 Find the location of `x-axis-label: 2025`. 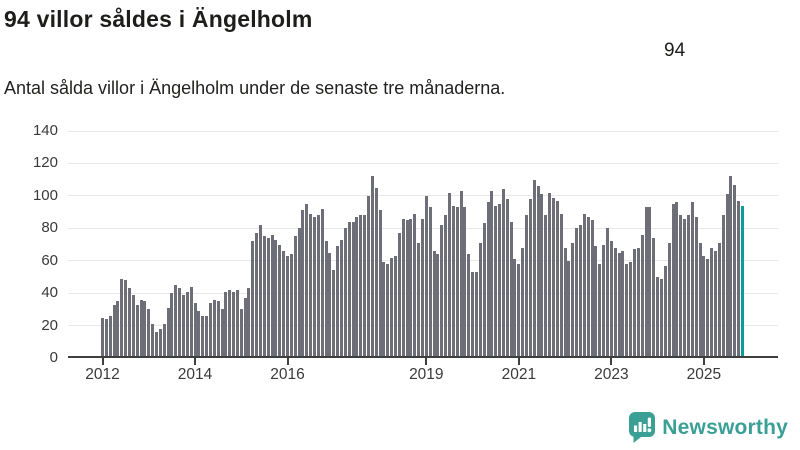

x-axis-label: 2025 is located at coordinates (704, 374).